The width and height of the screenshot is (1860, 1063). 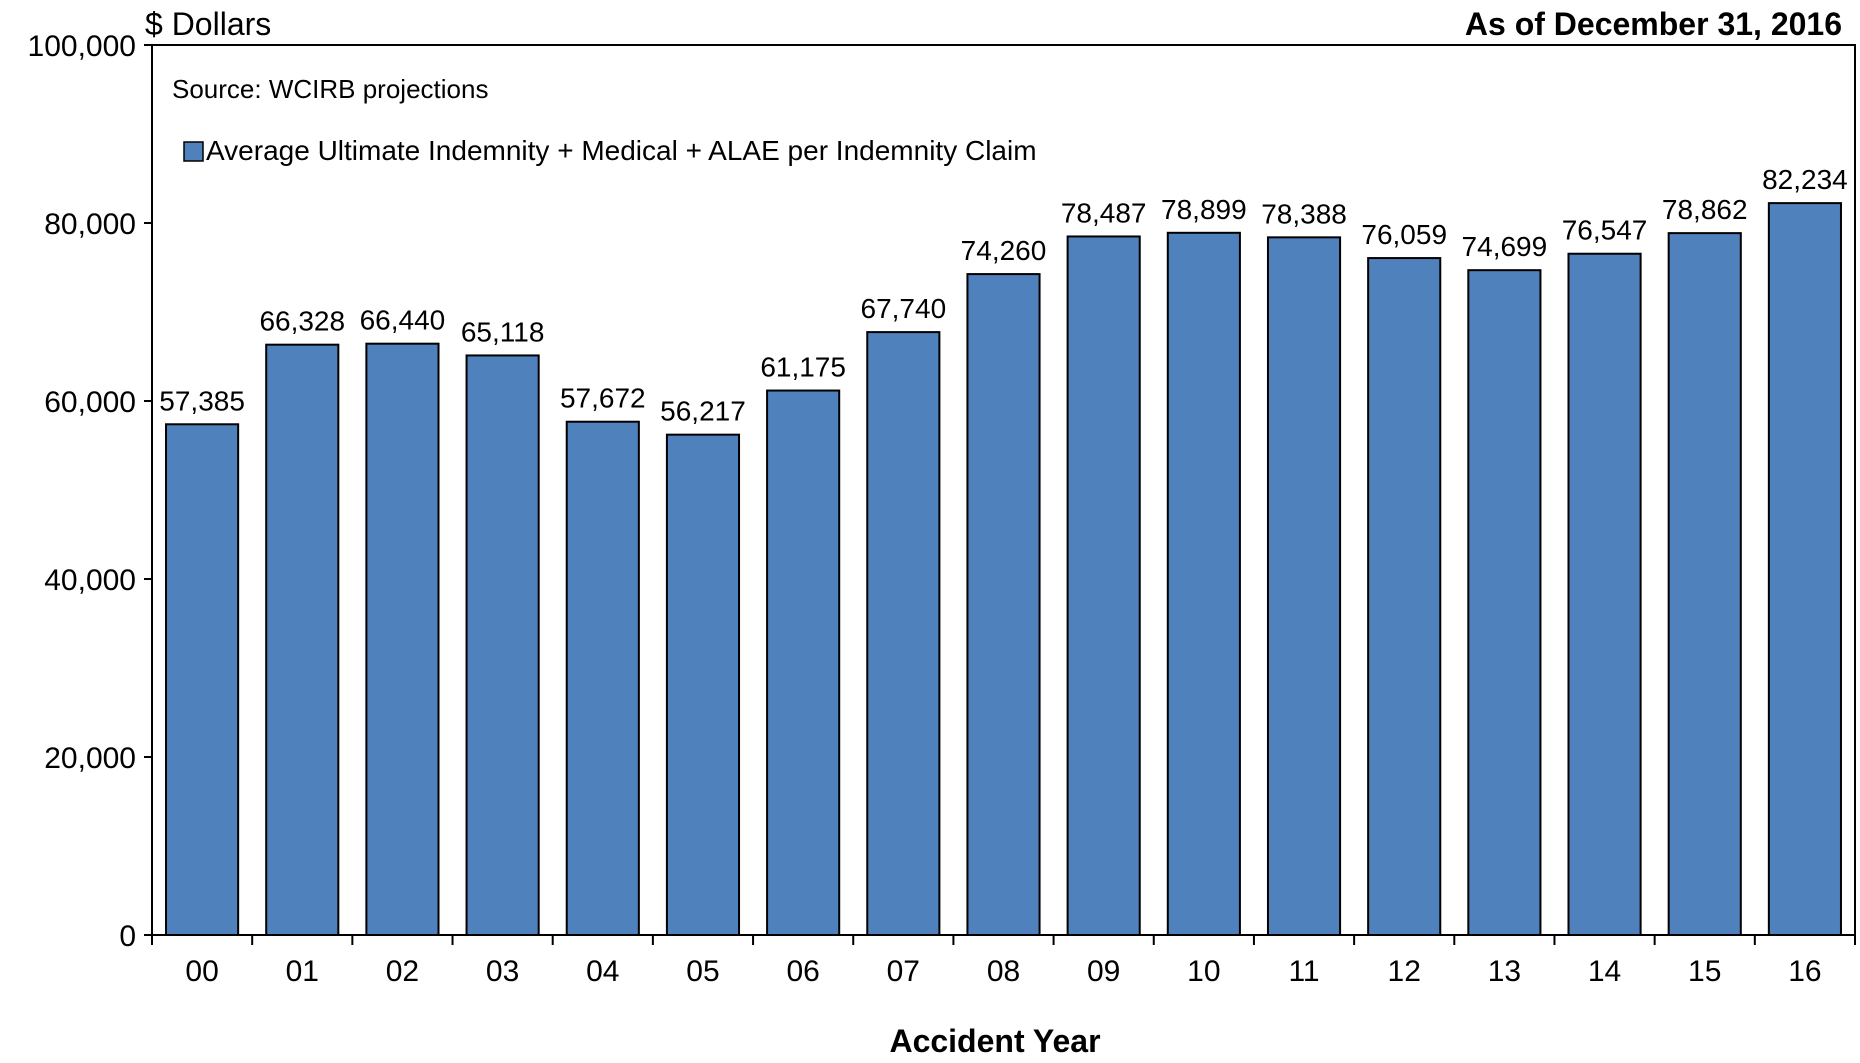 I want to click on y-tick-label: 100,000, so click(x=82, y=46).